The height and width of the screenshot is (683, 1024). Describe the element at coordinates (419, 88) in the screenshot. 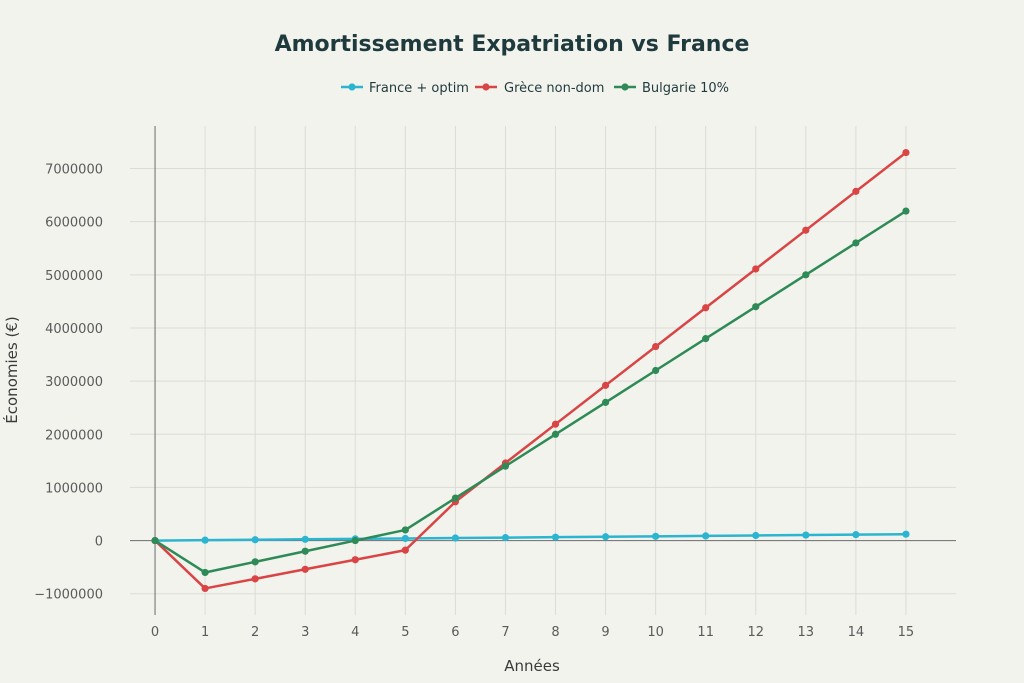

I see `legend-label: France + optim` at that location.